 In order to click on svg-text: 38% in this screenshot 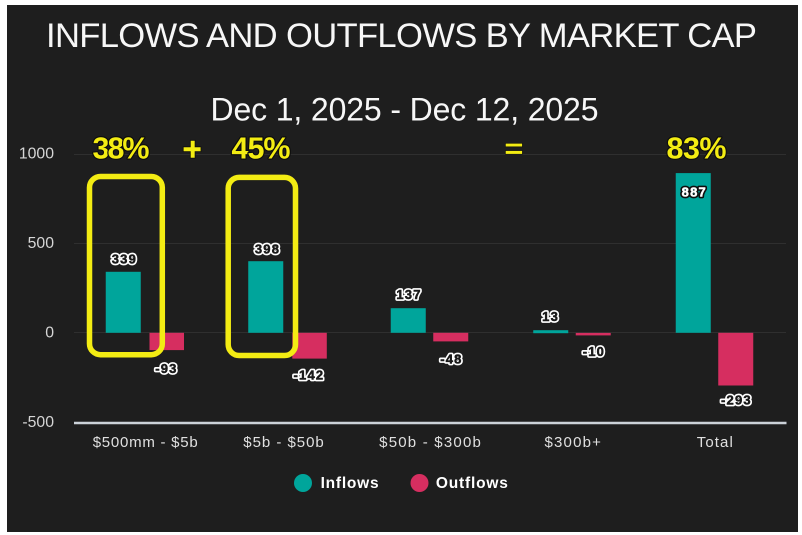, I will do `click(121, 148)`.